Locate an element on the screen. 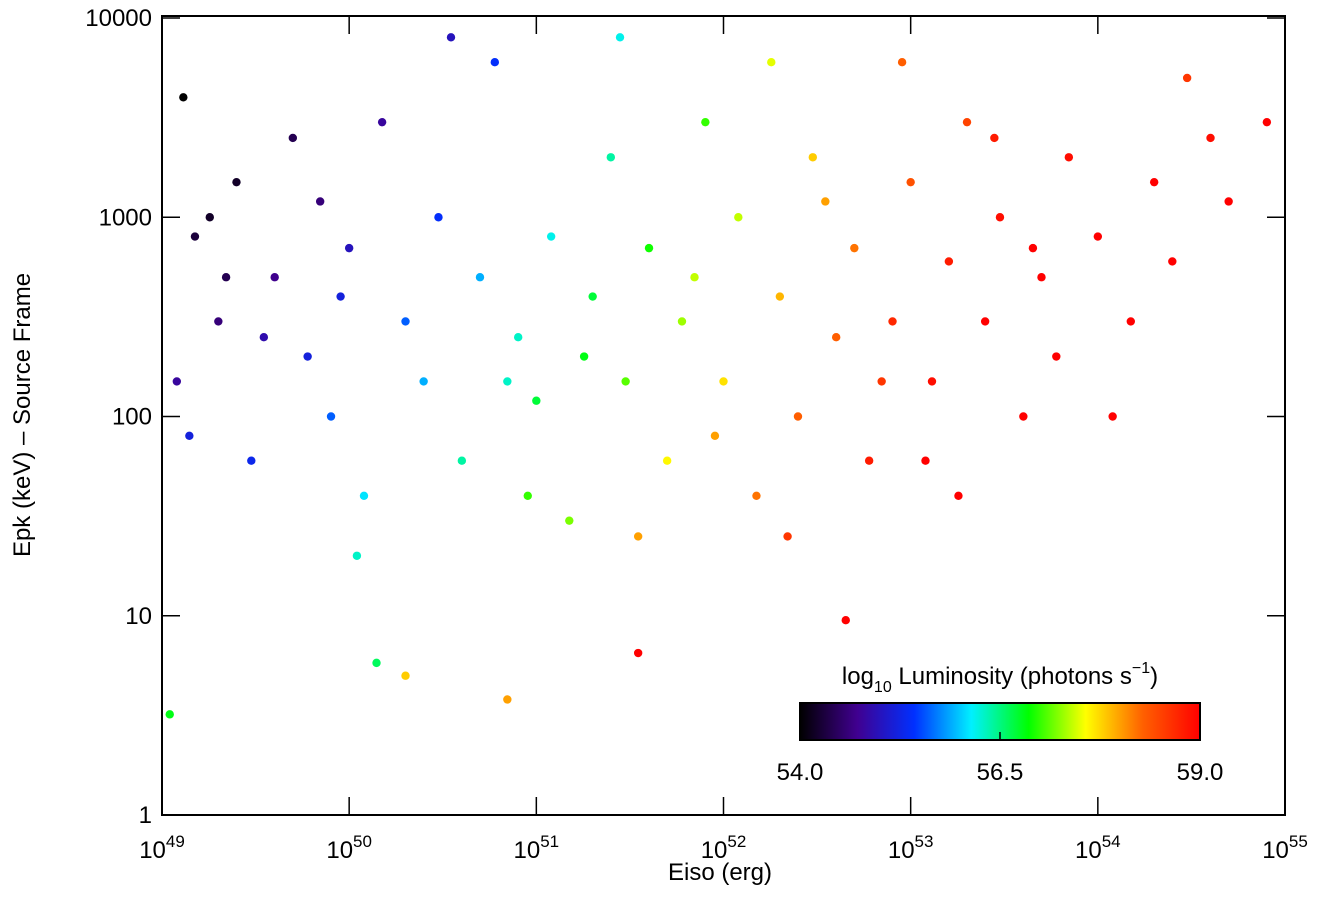 Image resolution: width=1321 pixels, height=899 pixels. colorbar-title-part: log is located at coordinates (858, 676).